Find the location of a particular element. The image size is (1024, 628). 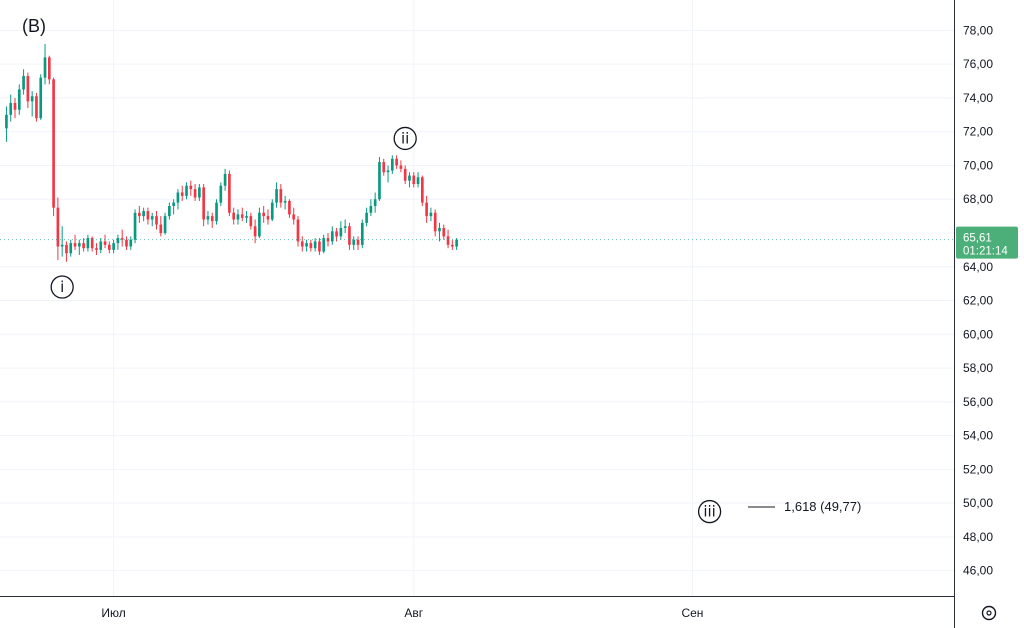

corner-label: (B) is located at coordinates (34, 26).